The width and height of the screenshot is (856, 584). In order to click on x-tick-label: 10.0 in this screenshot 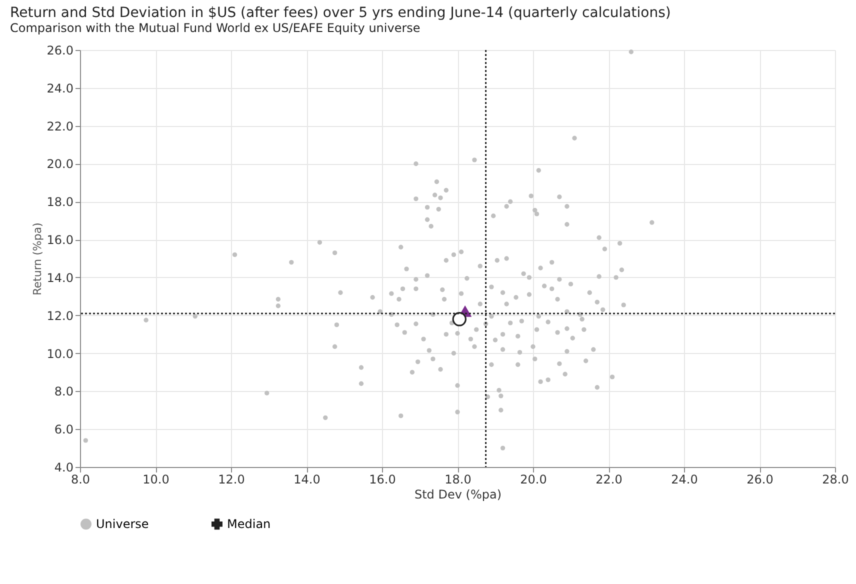, I will do `click(156, 479)`.